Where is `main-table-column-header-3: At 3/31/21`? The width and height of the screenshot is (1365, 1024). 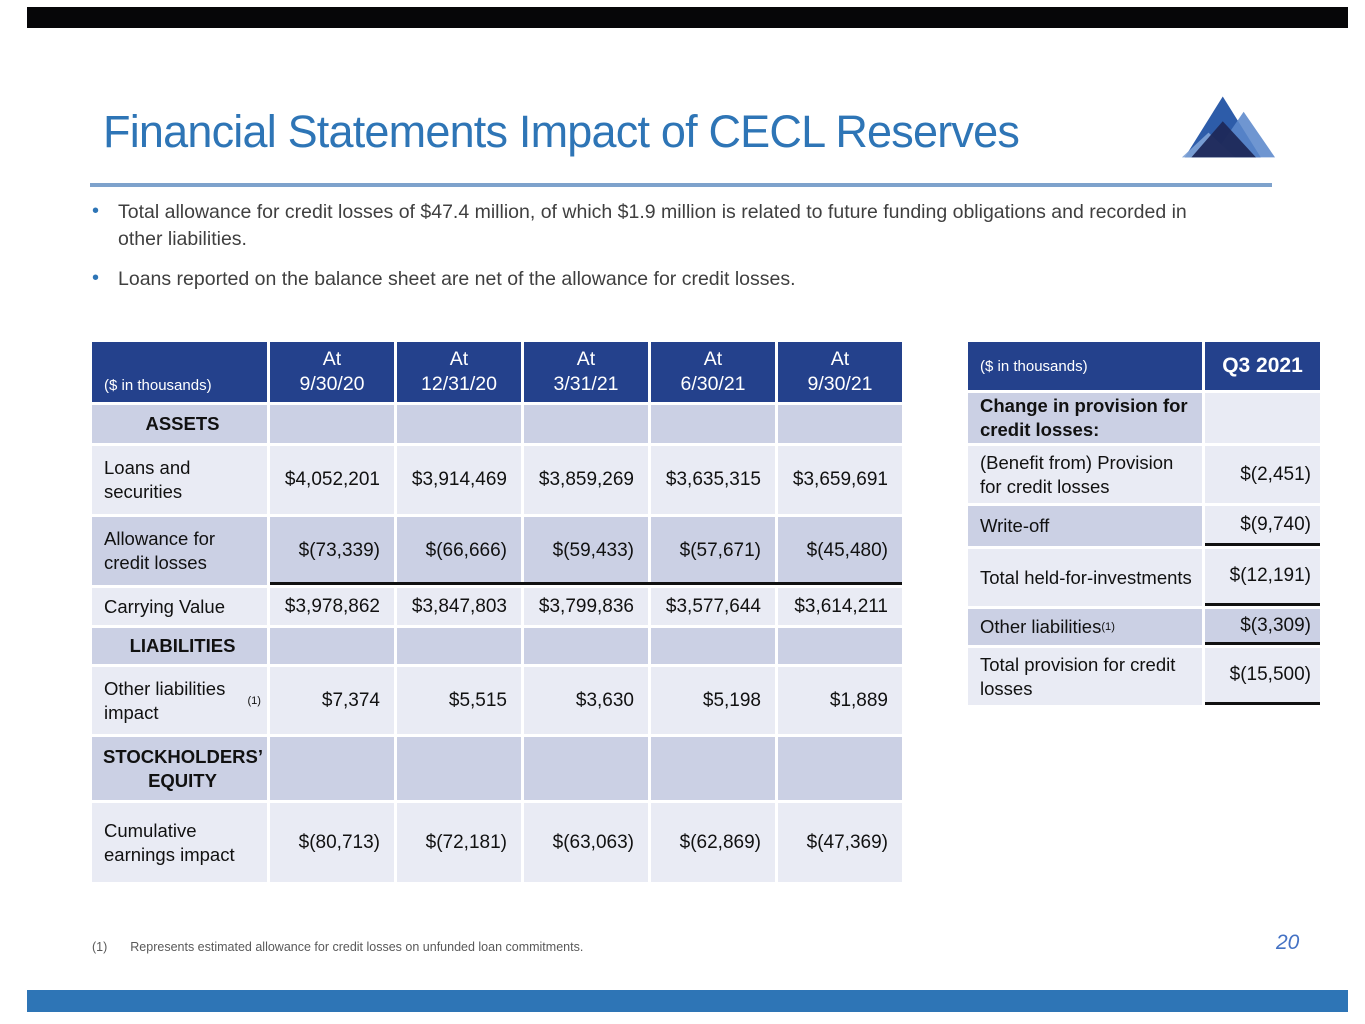 main-table-column-header-3: At 3/31/21 is located at coordinates (586, 372).